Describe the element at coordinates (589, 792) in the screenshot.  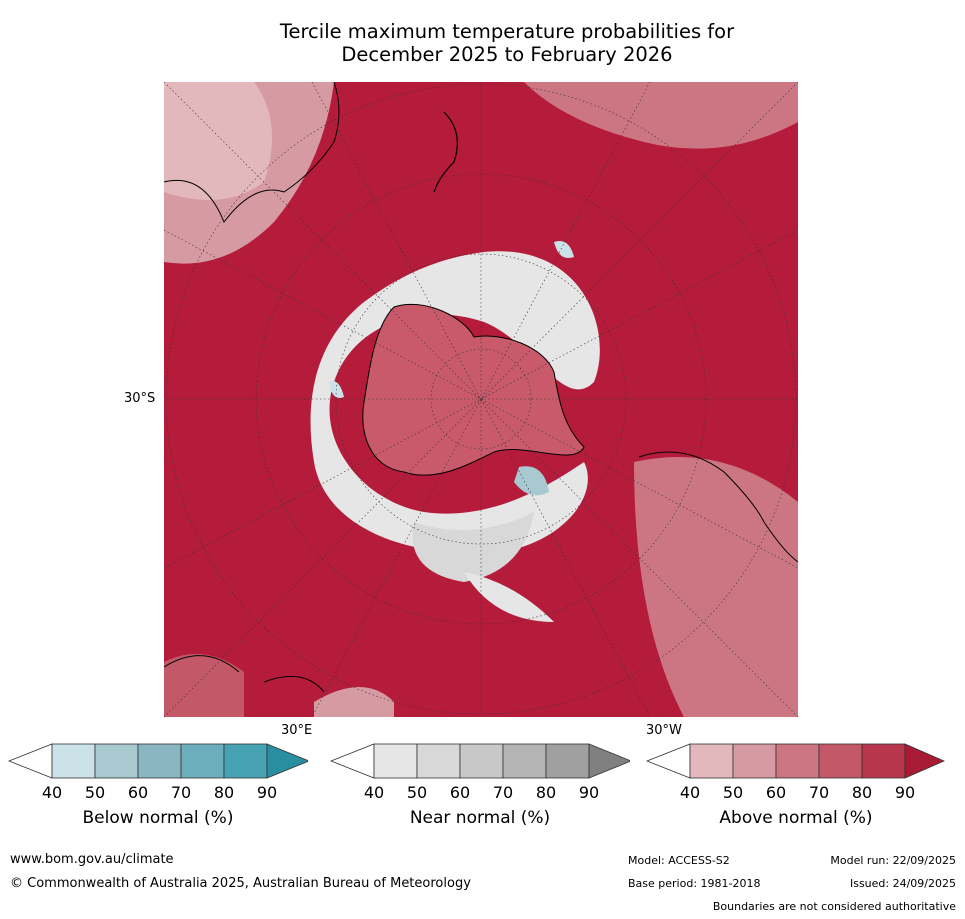
I see `colorbar-near-normal-tick-90: 90` at that location.